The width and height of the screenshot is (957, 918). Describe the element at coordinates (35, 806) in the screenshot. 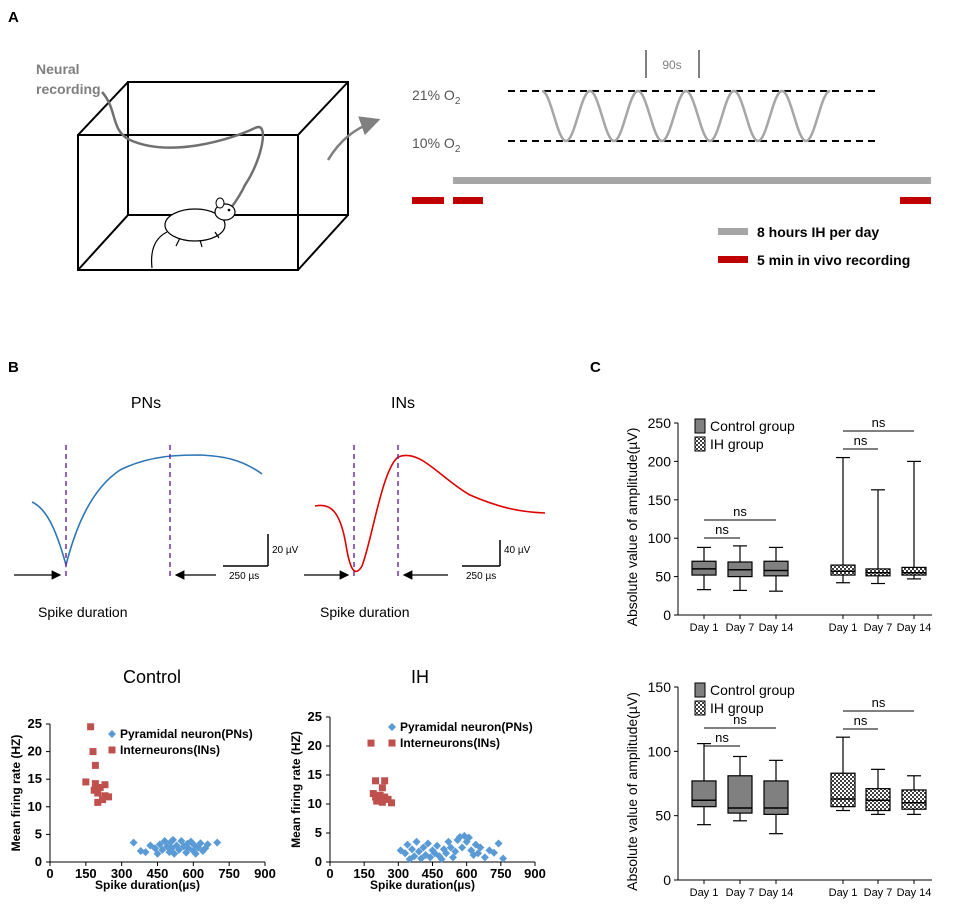

I see `y-tick-label: 10` at that location.